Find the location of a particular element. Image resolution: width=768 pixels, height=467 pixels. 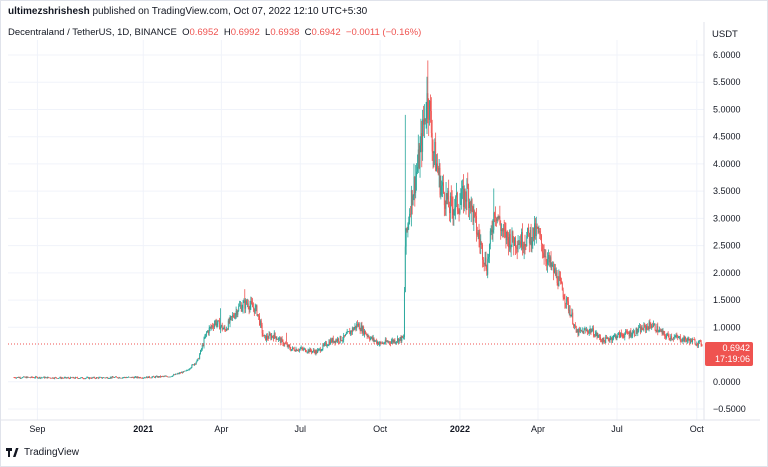

y-tick-label: 4.5000 is located at coordinates (727, 137).